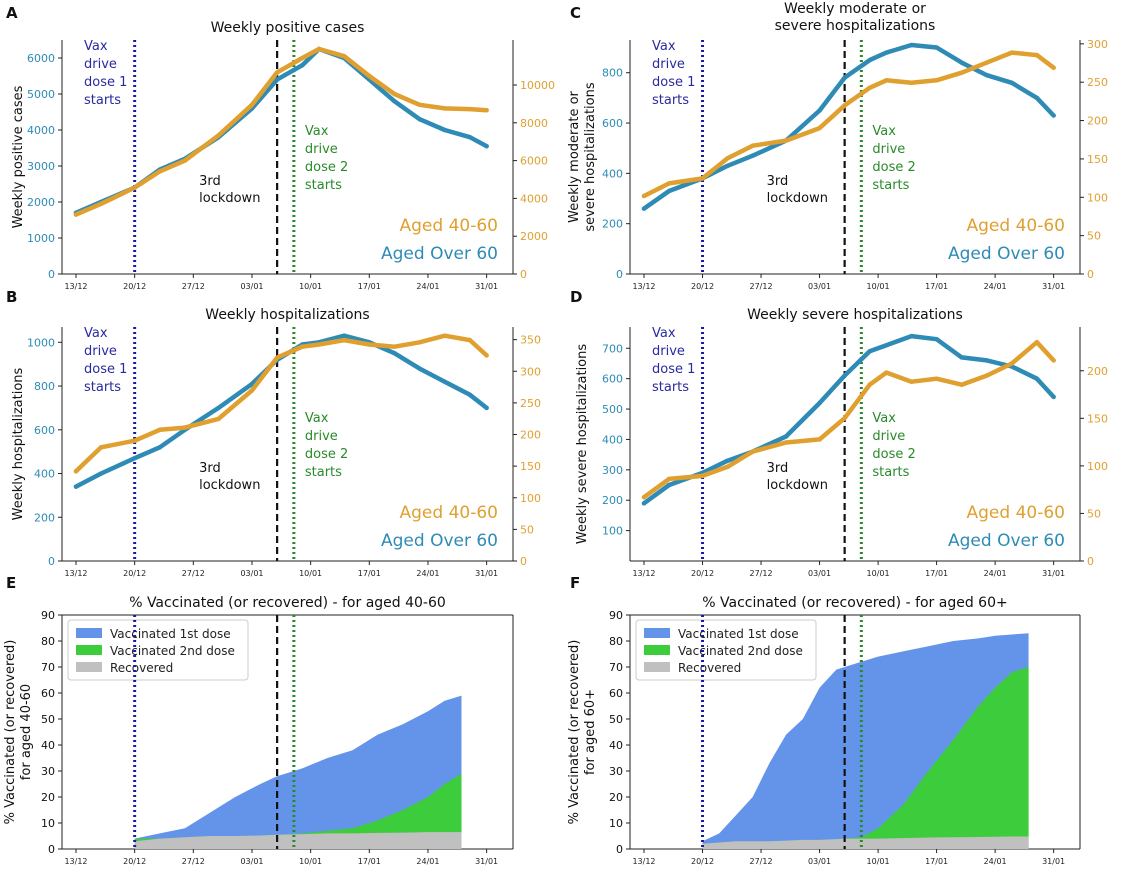  I want to click on y-right-tick-label: 10000, so click(537, 85).